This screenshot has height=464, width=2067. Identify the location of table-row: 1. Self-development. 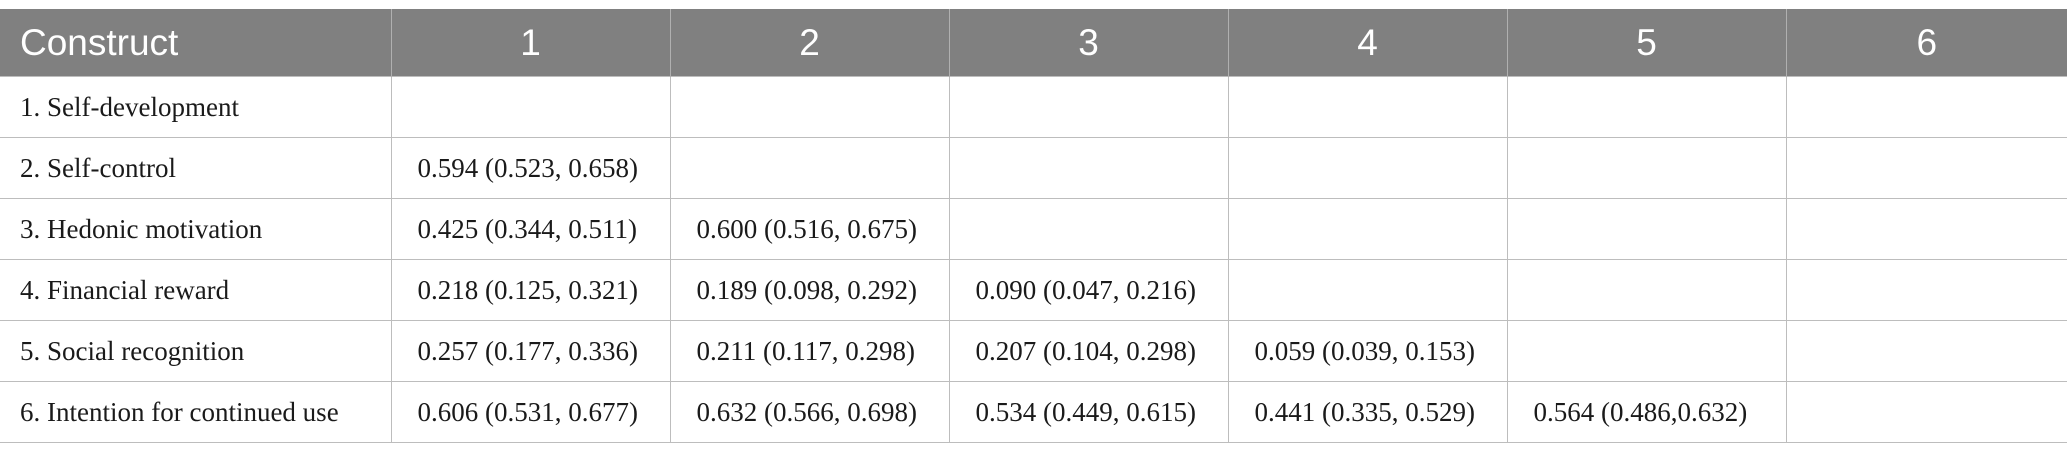
(1033, 107).